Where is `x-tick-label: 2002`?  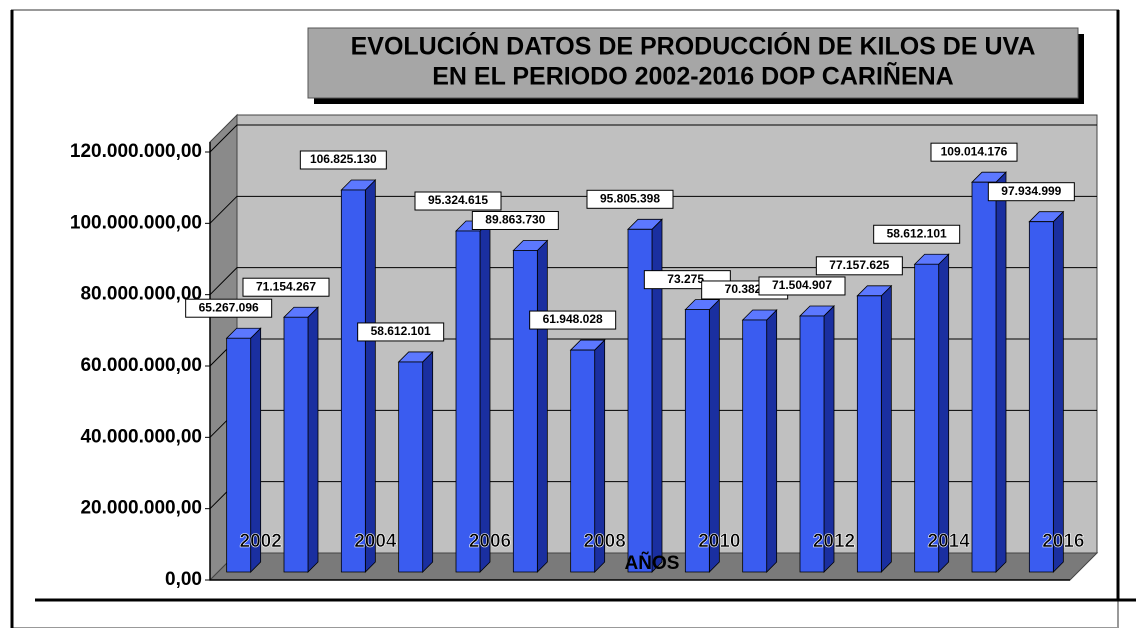
x-tick-label: 2002 is located at coordinates (261, 541).